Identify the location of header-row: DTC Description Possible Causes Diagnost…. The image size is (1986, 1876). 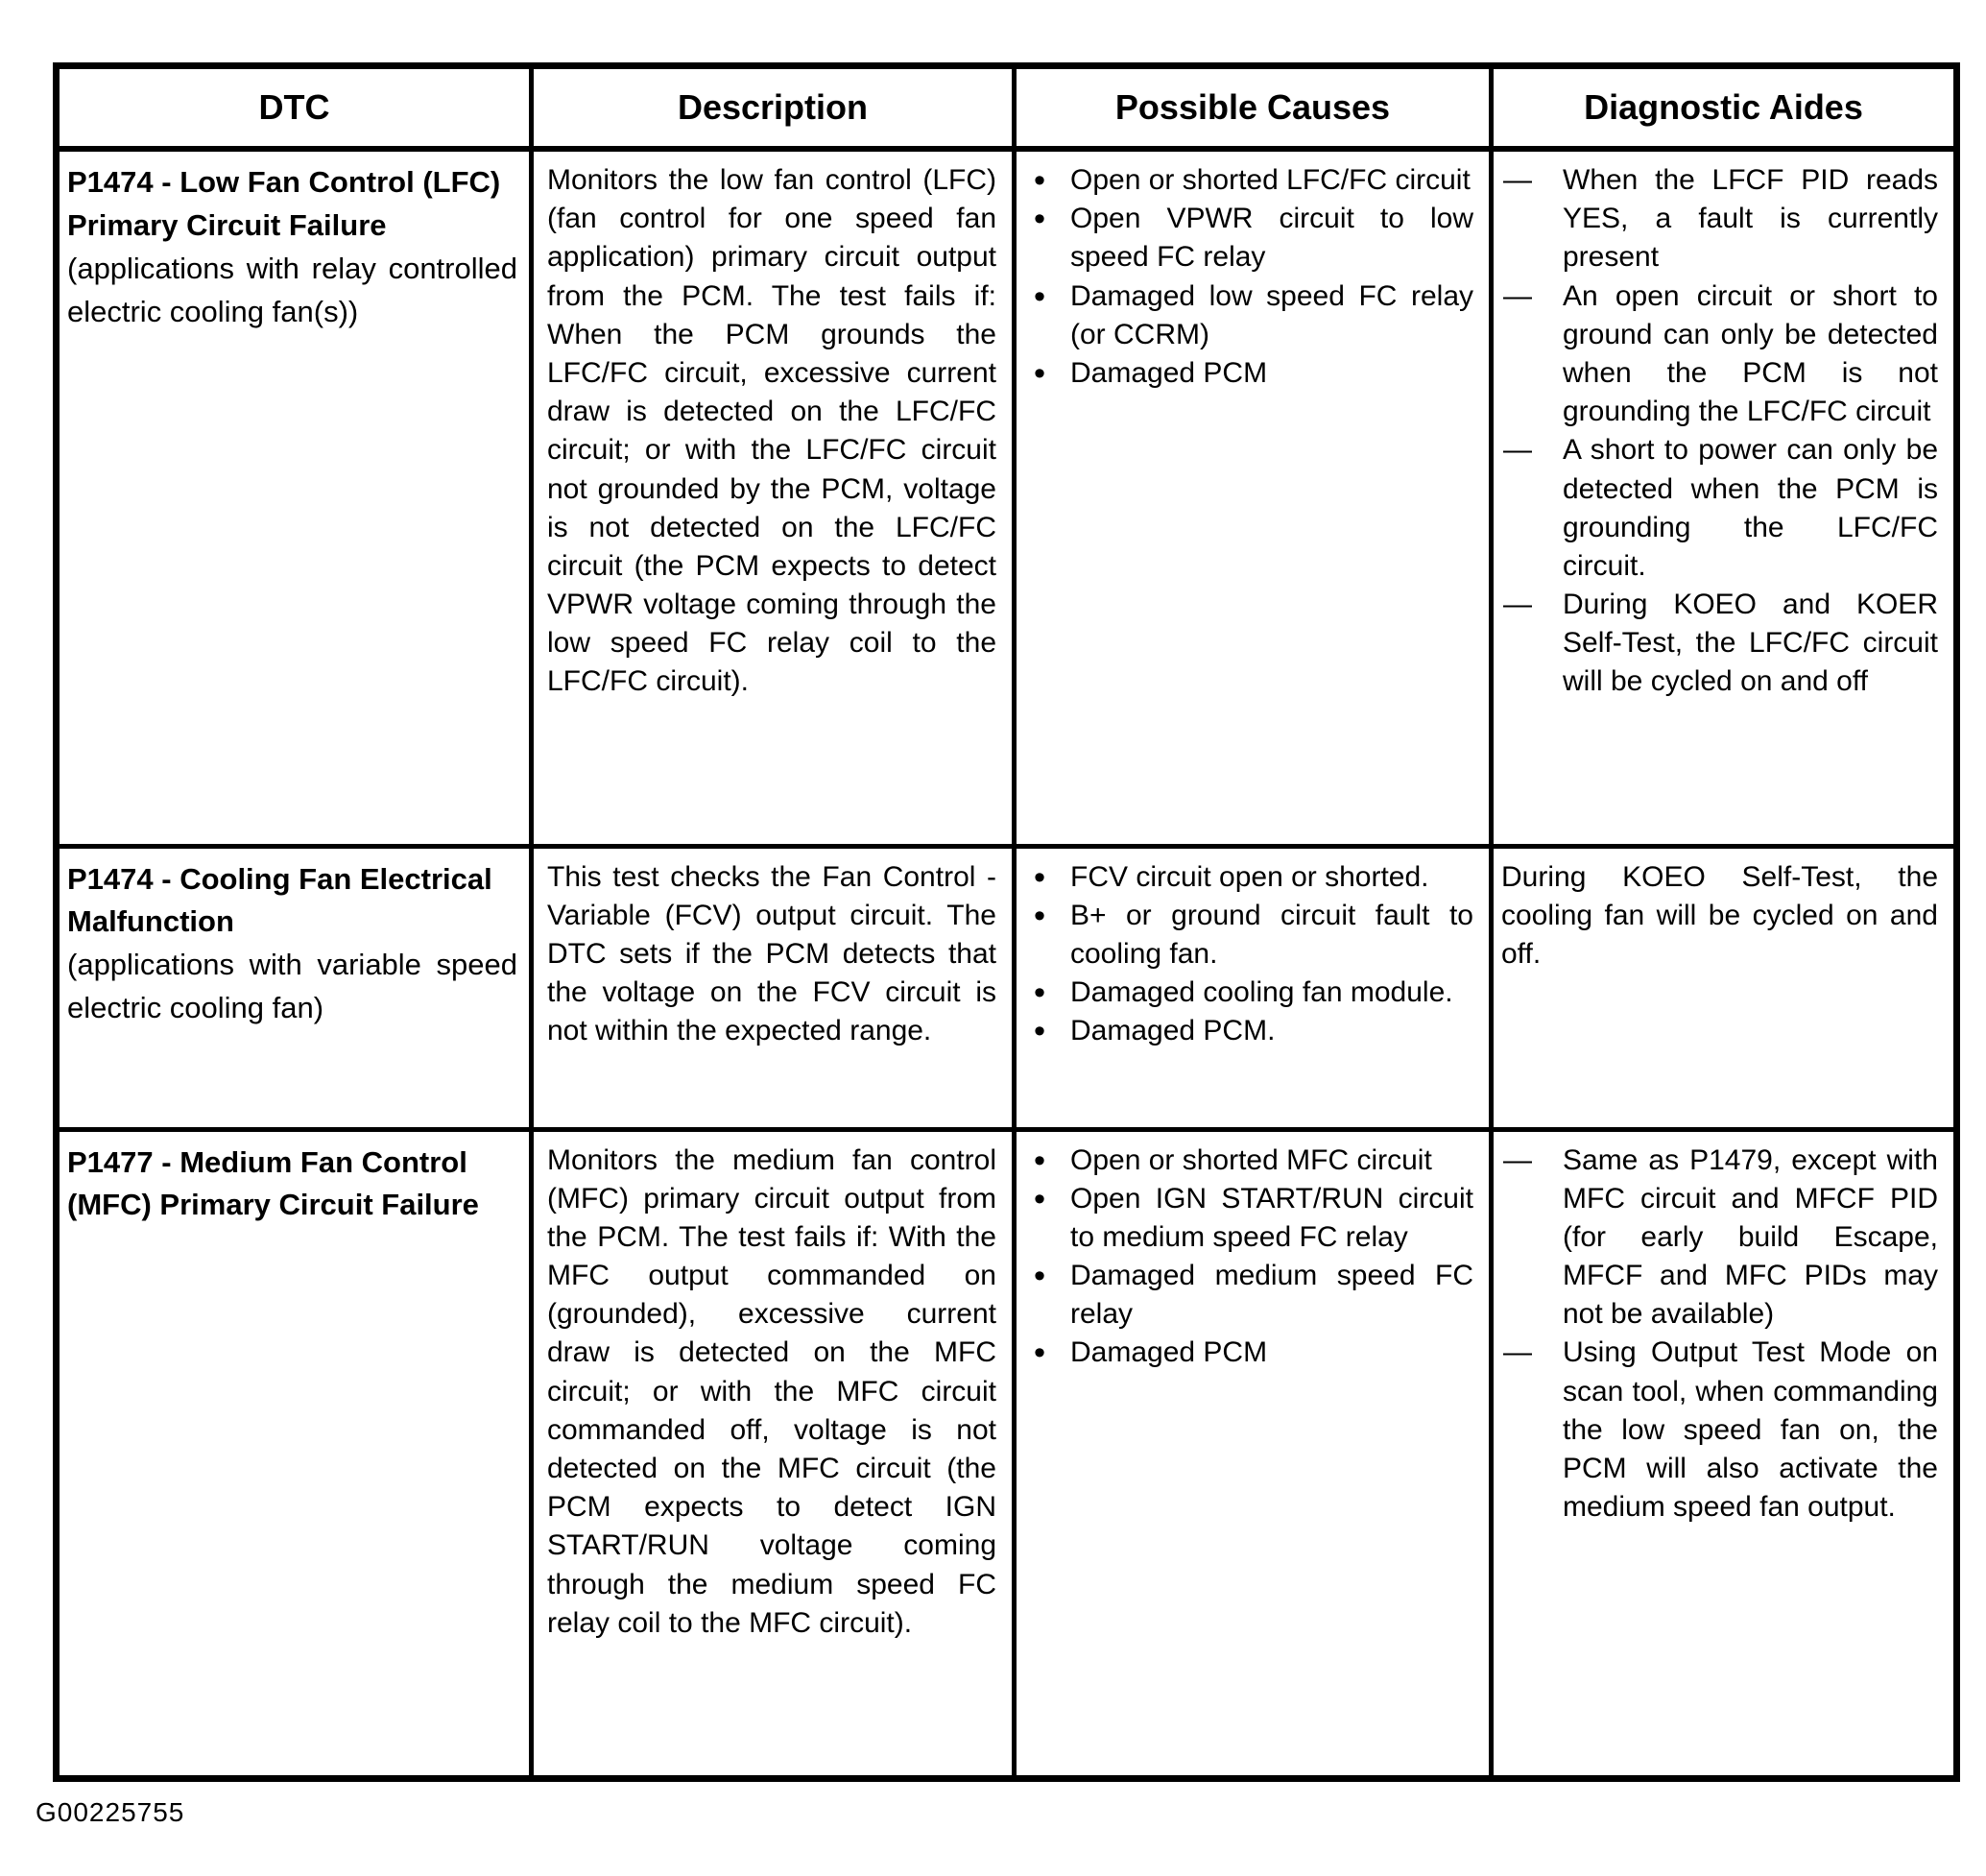
(1006, 107).